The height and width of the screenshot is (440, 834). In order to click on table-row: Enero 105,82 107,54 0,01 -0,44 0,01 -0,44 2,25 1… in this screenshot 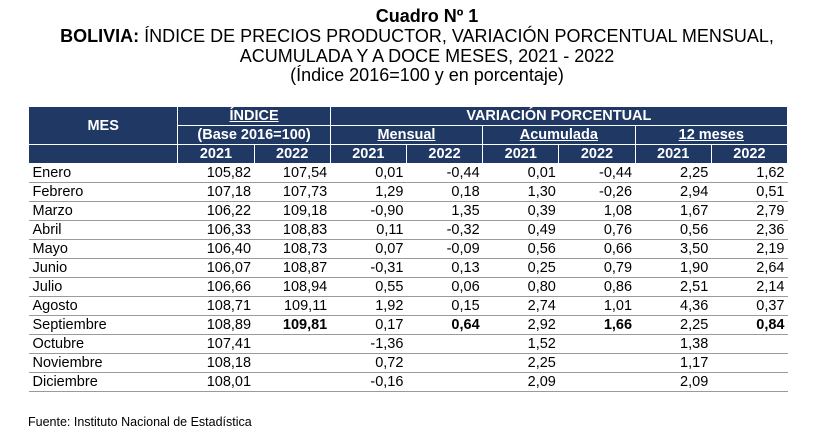, I will do `click(408, 173)`.